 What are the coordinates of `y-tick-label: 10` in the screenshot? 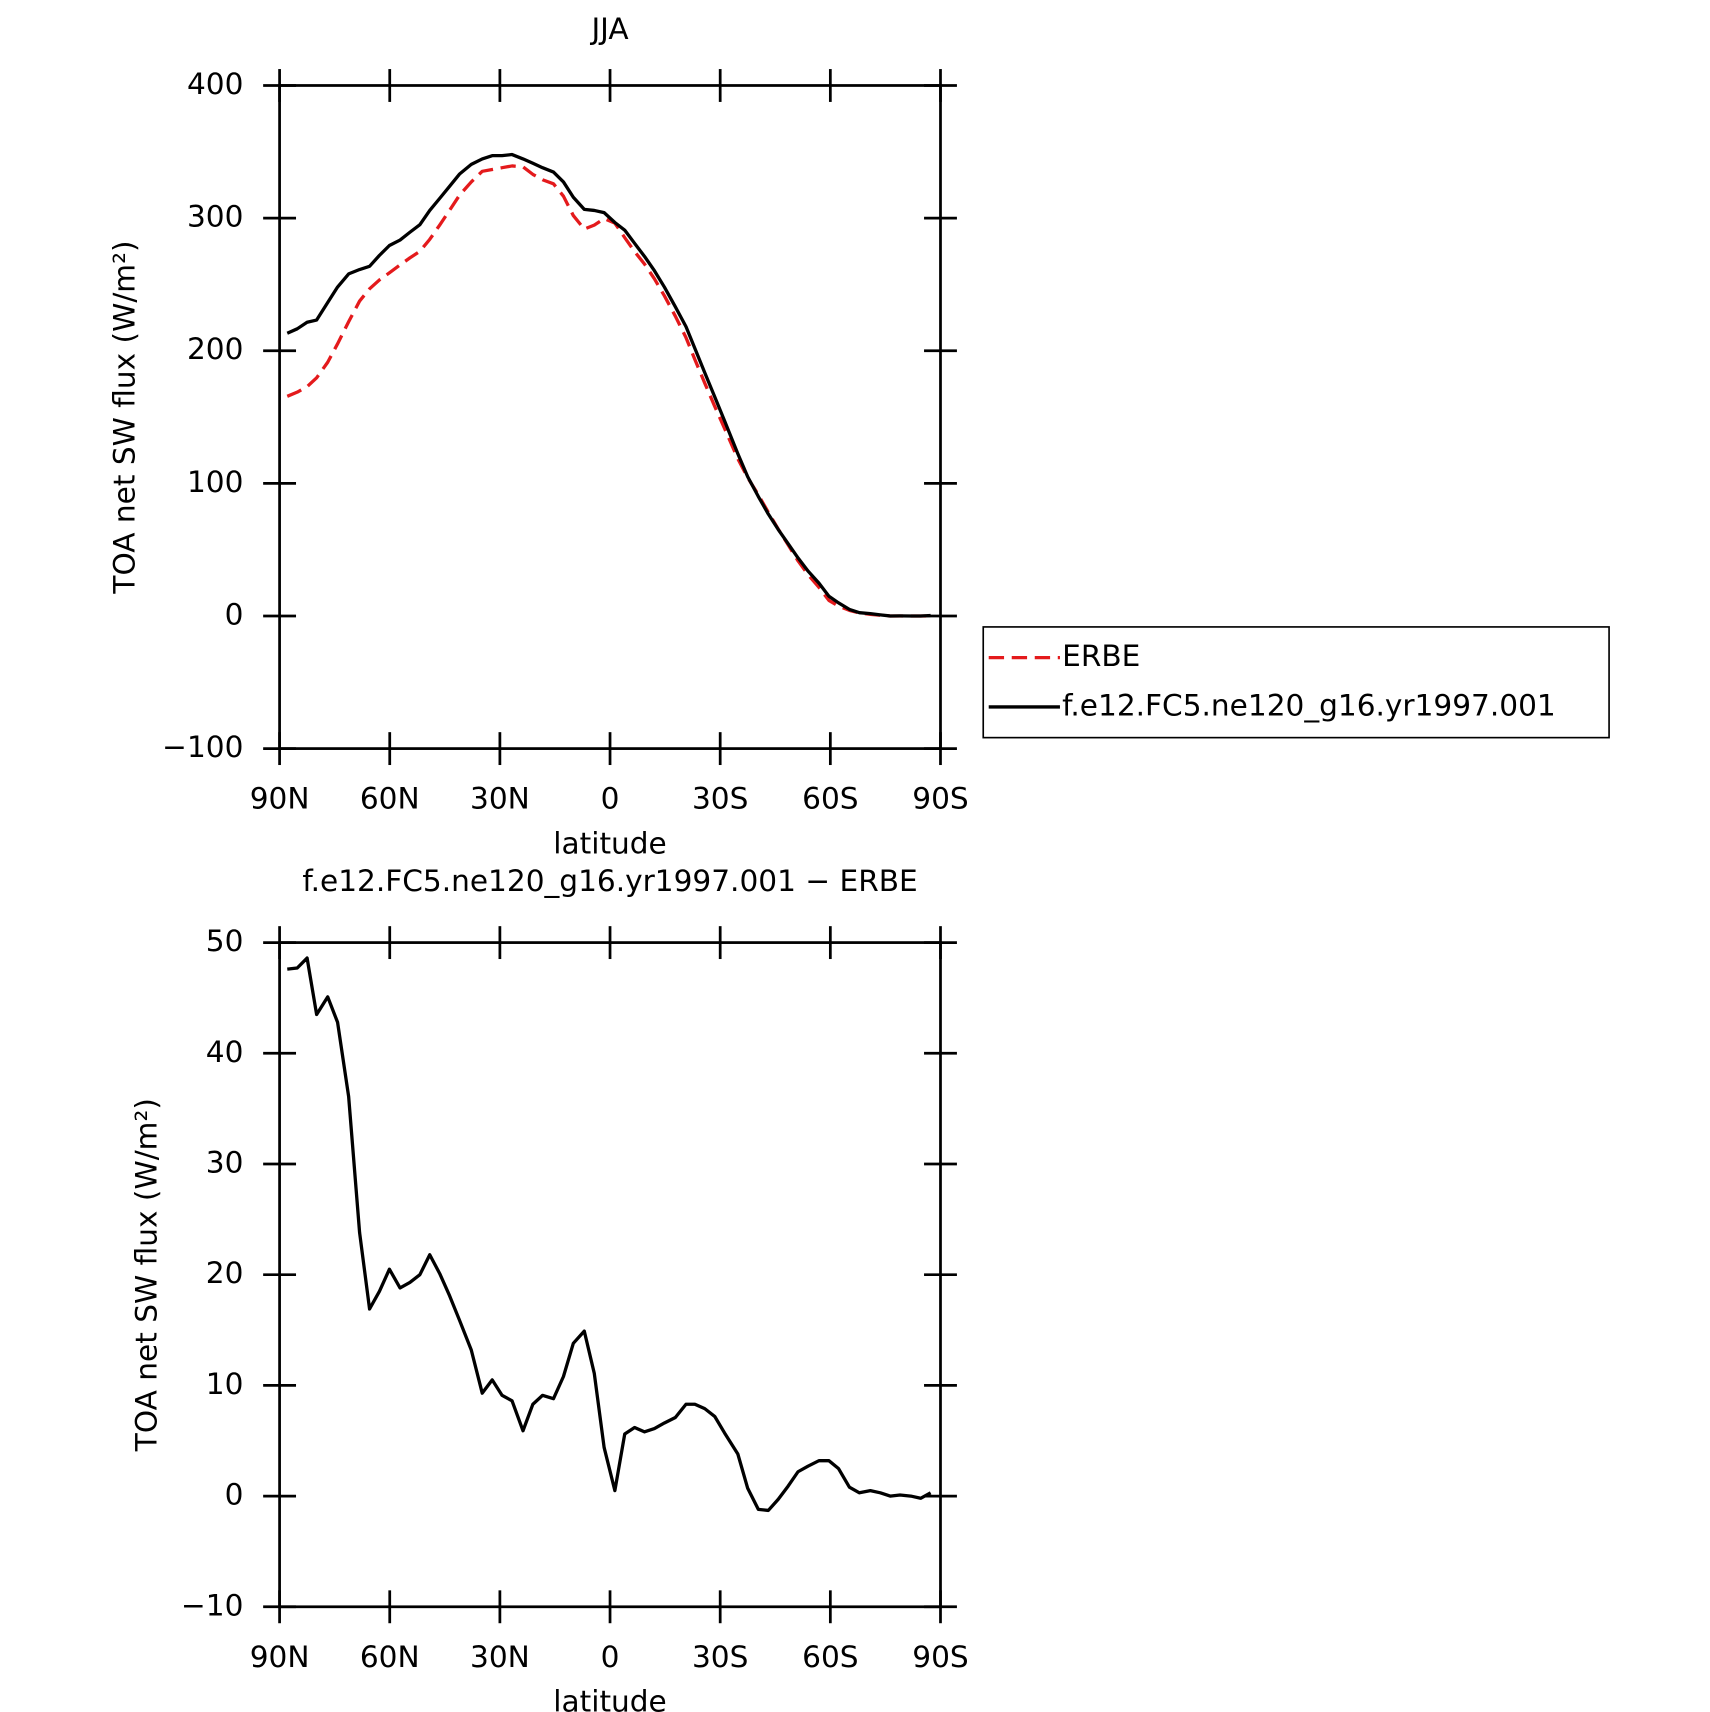 It's located at (225, 1384).